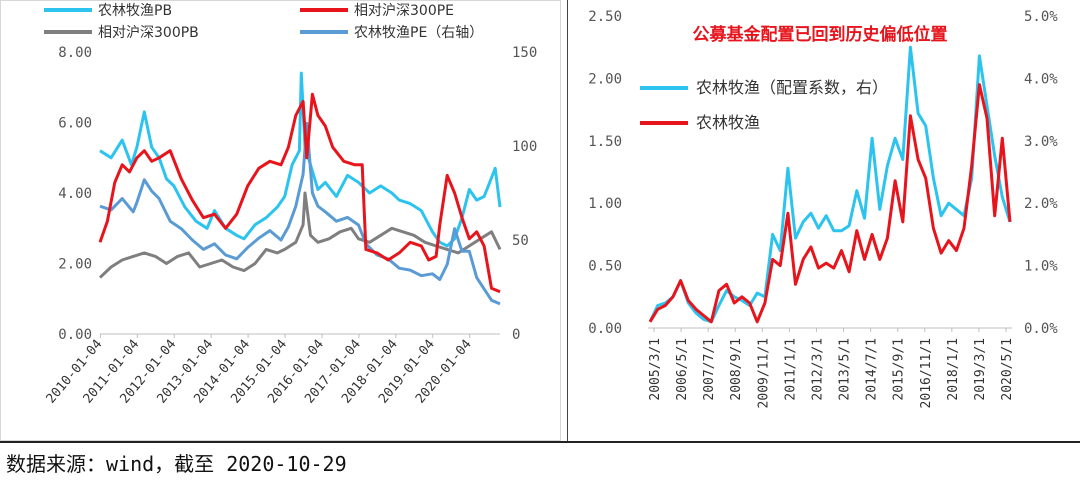  What do you see at coordinates (516, 335) in the screenshot?
I see `right-y-tick-label: 0` at bounding box center [516, 335].